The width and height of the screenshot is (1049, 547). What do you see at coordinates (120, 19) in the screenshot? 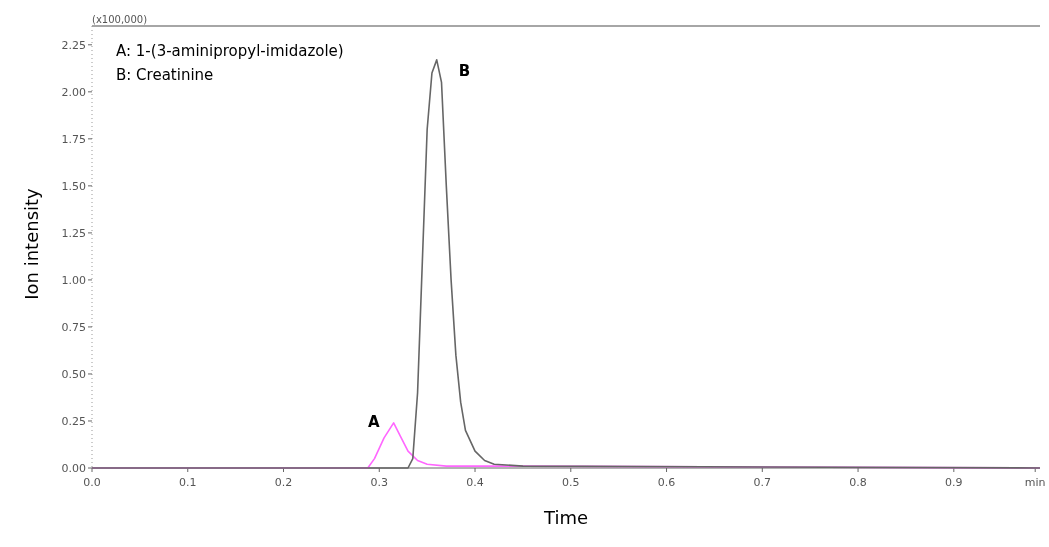
I see `text: (x100,000)` at bounding box center [120, 19].